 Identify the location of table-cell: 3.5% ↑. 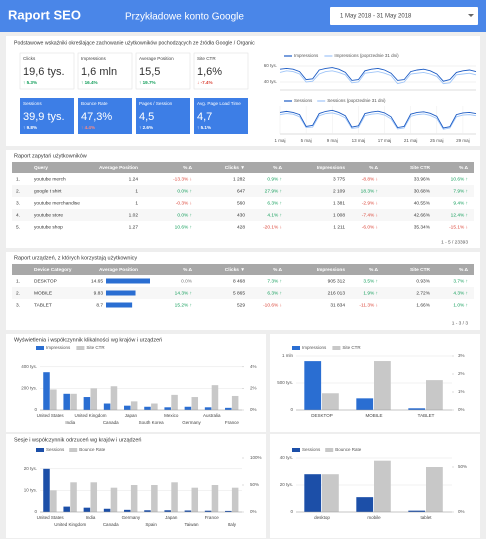
(370, 281).